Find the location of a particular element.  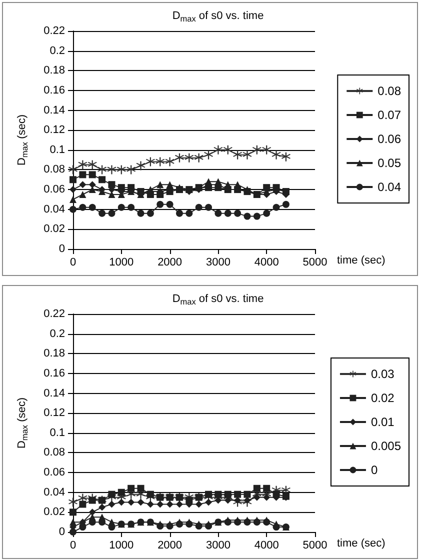

legend-label: 0.01 is located at coordinates (382, 422).